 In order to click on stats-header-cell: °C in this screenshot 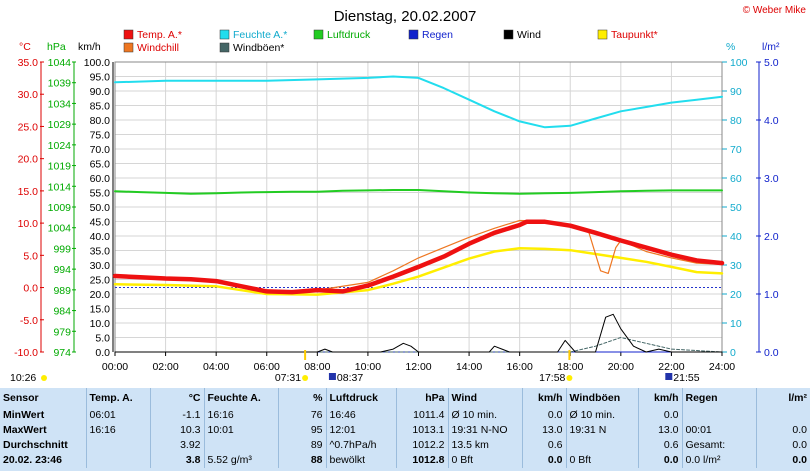, I will do `click(176, 398)`.